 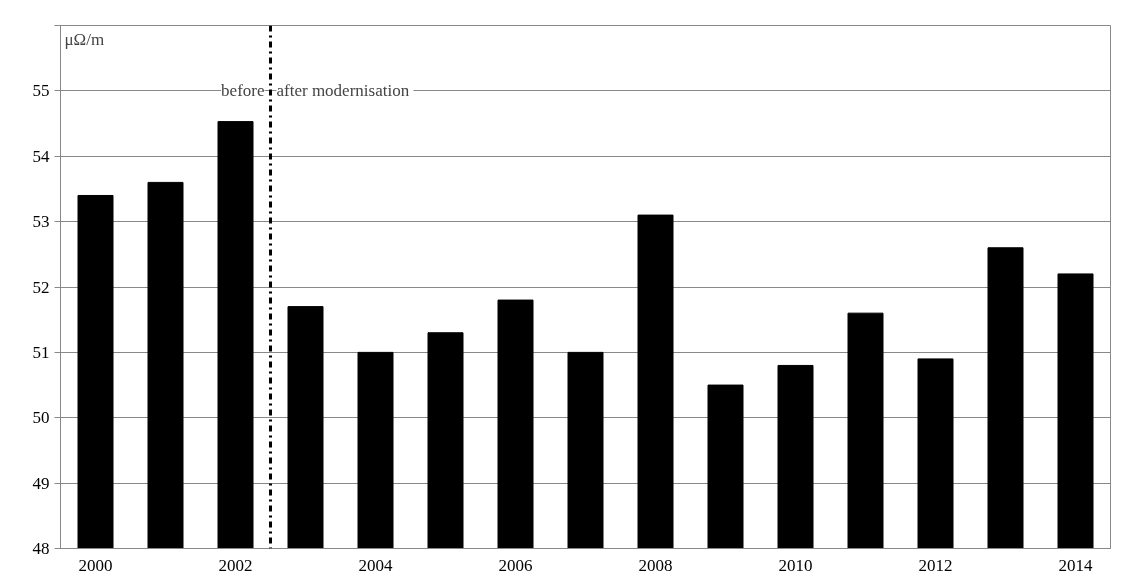 I want to click on y-tick-label: 53, so click(x=41, y=222).